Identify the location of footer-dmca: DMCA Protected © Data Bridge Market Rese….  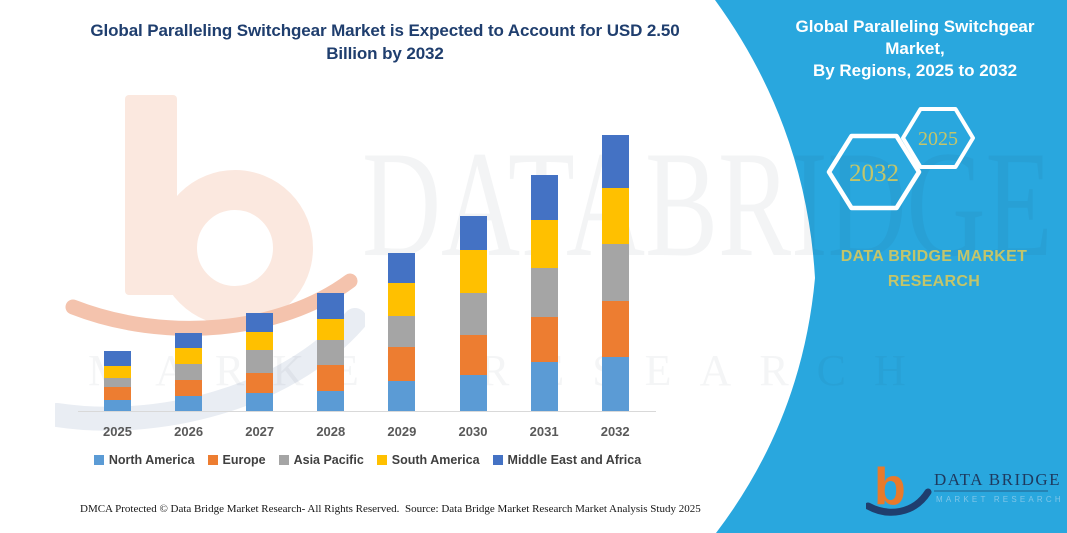
(240, 509).